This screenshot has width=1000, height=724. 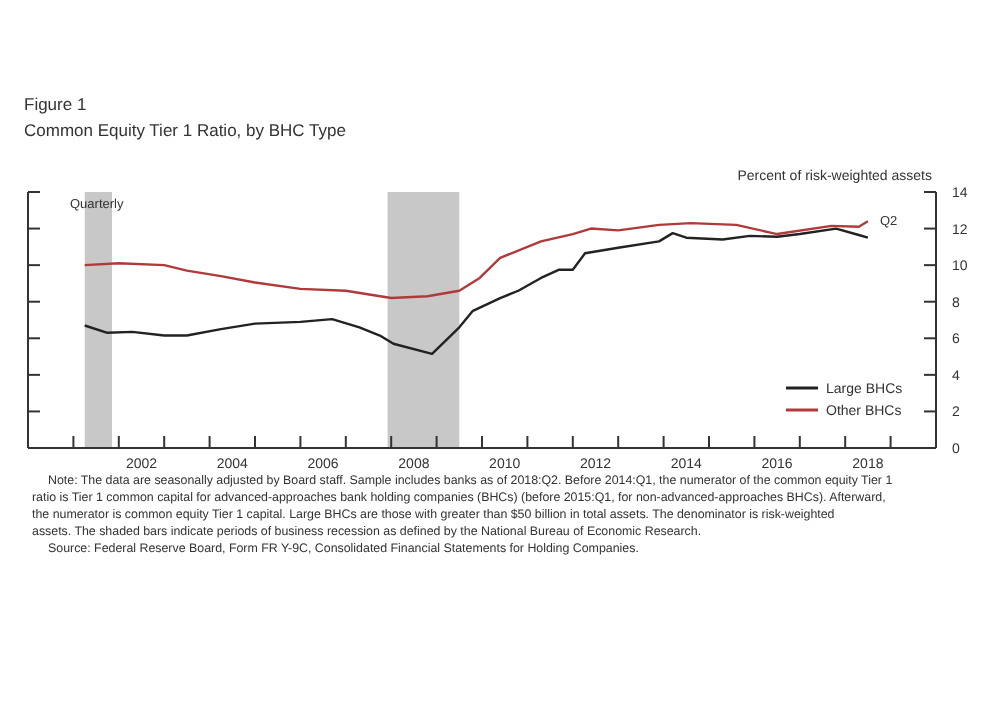 What do you see at coordinates (185, 130) in the screenshot?
I see `chart-subtitle: Common Equity Tier 1 Ratio, by BHC Type` at bounding box center [185, 130].